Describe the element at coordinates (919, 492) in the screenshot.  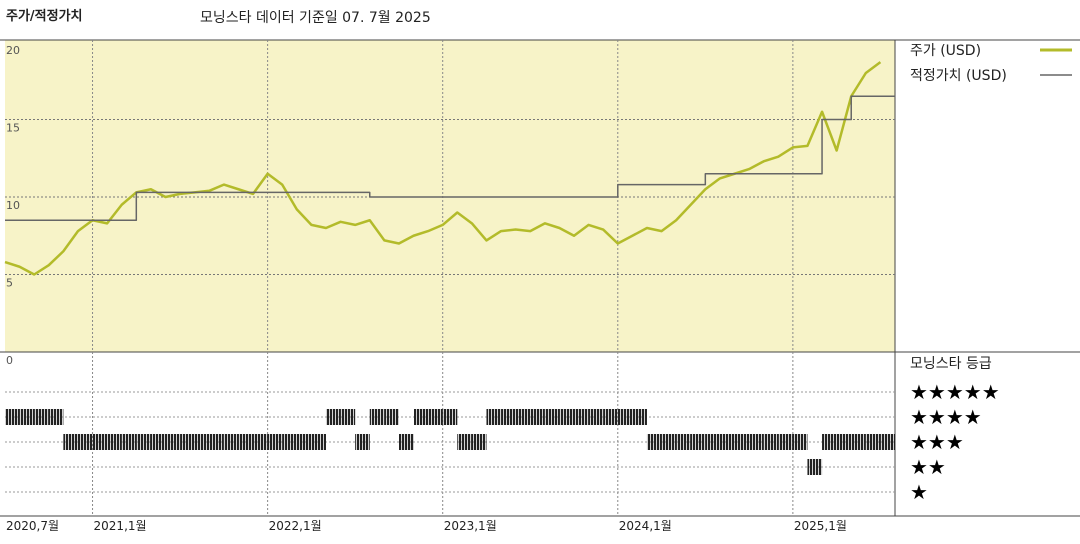
I see `rating-legend-label: ★` at that location.